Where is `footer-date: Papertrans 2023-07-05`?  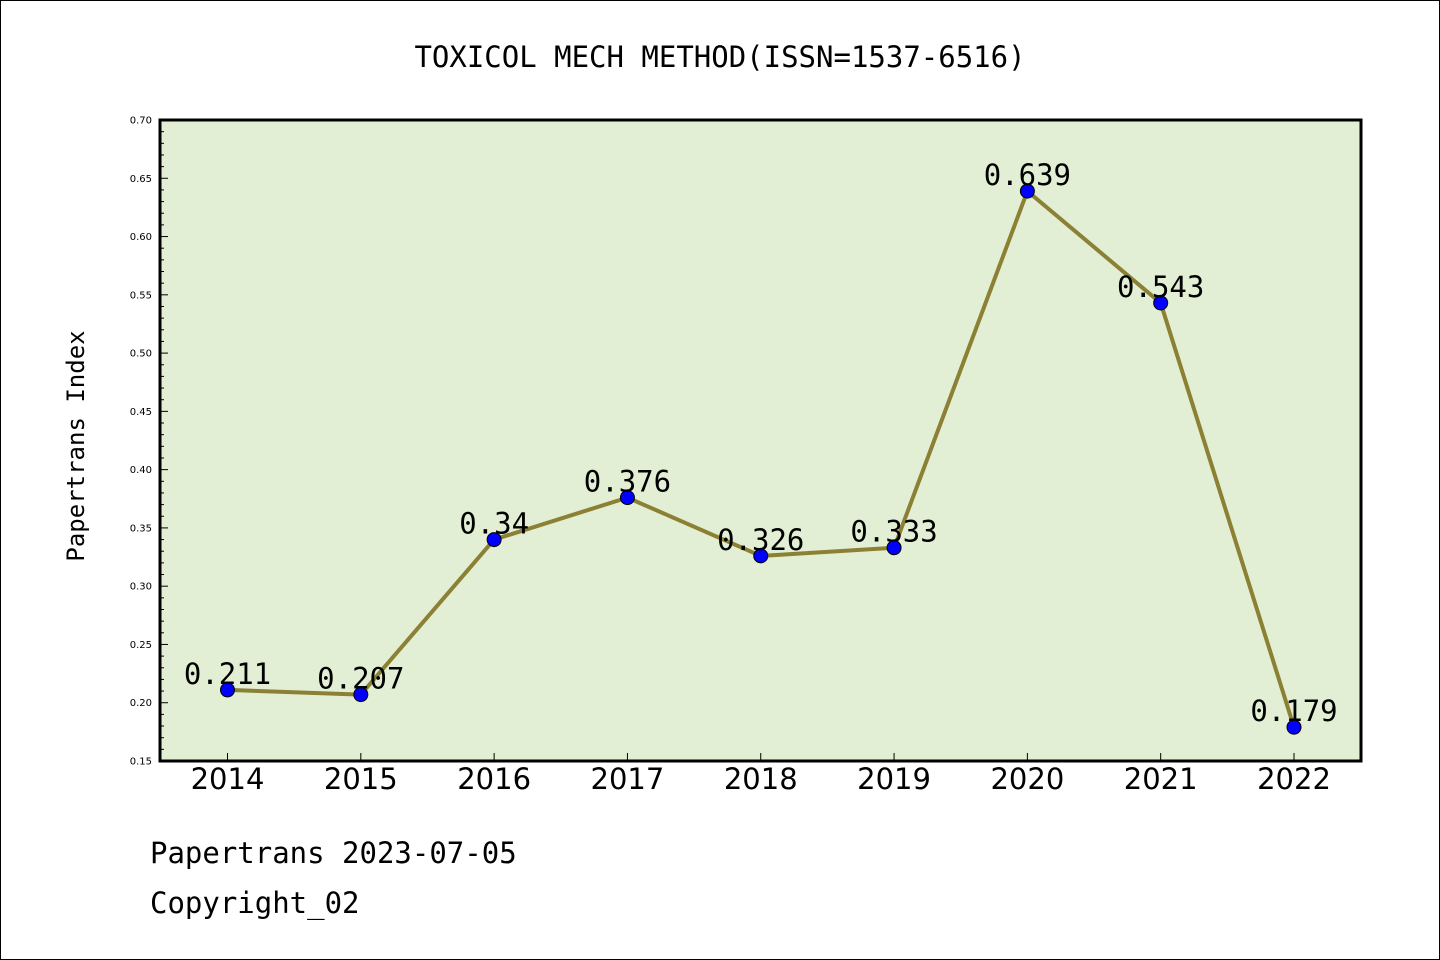
footer-date: Papertrans 2023-07-05 is located at coordinates (333, 853).